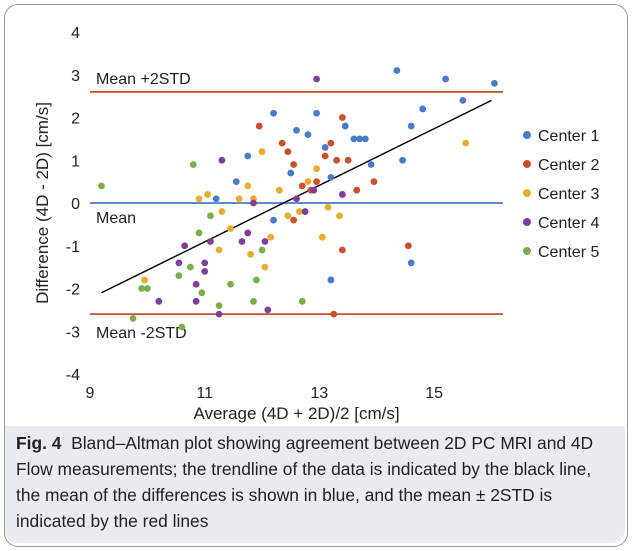 The image size is (632, 551). Describe the element at coordinates (75, 161) in the screenshot. I see `y-tick-label: 1` at that location.